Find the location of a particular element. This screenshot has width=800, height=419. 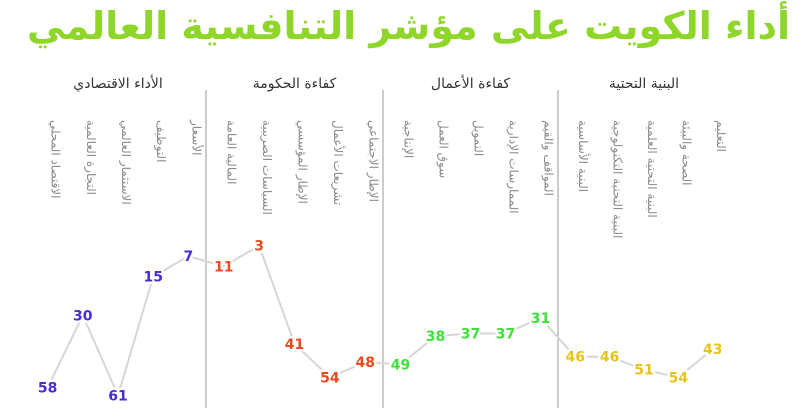

group-heading: الأداء الاقتصادي is located at coordinates (117, 83).